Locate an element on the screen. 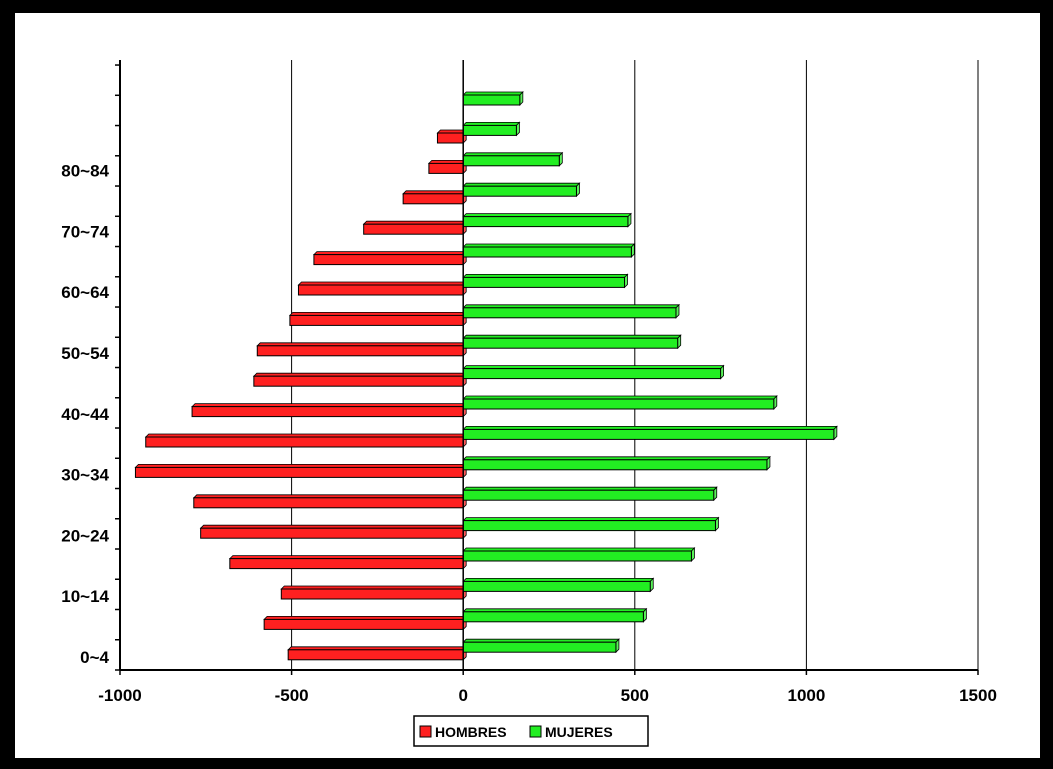 The height and width of the screenshot is (769, 1053). y-tick-label: 40~44 is located at coordinates (85, 414).